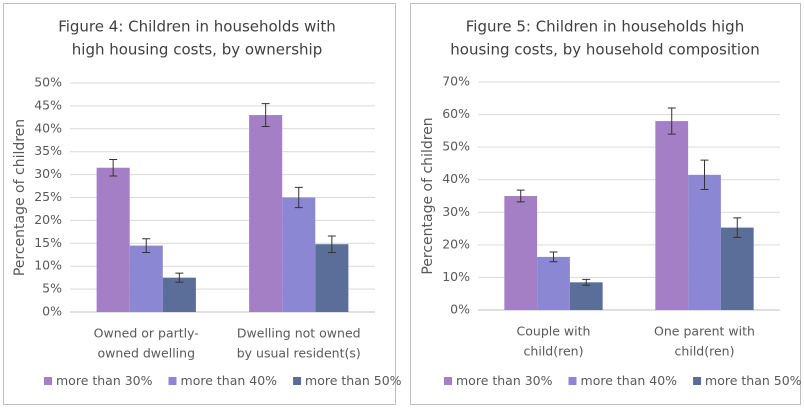  What do you see at coordinates (48, 150) in the screenshot?
I see `y-tick-label: 35%` at bounding box center [48, 150].